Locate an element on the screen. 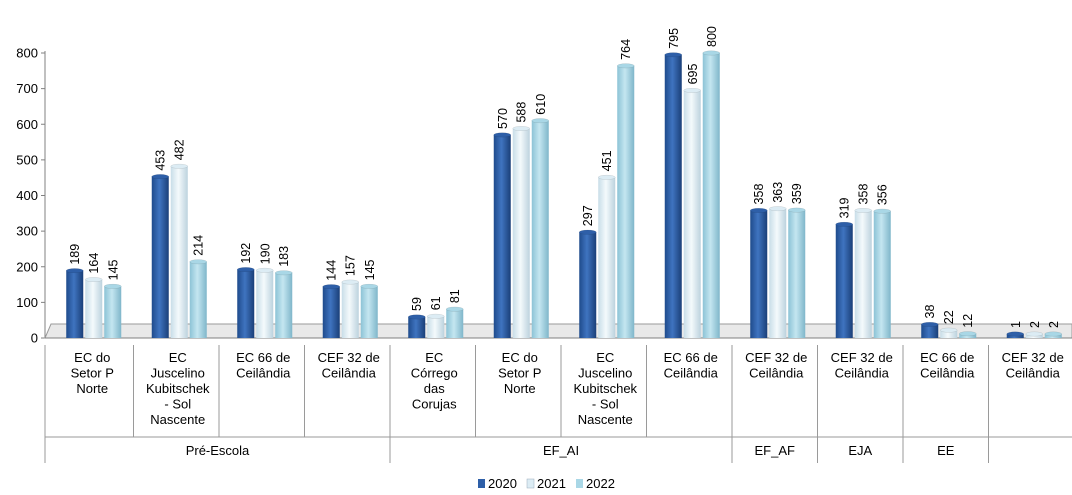 The image size is (1072, 495). data-label: 164 is located at coordinates (94, 263).